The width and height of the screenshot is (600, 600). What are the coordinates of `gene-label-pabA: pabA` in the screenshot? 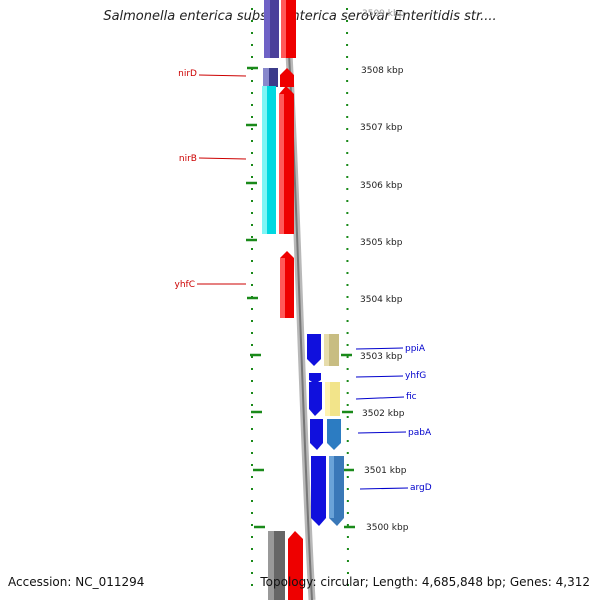 It's located at (420, 433).